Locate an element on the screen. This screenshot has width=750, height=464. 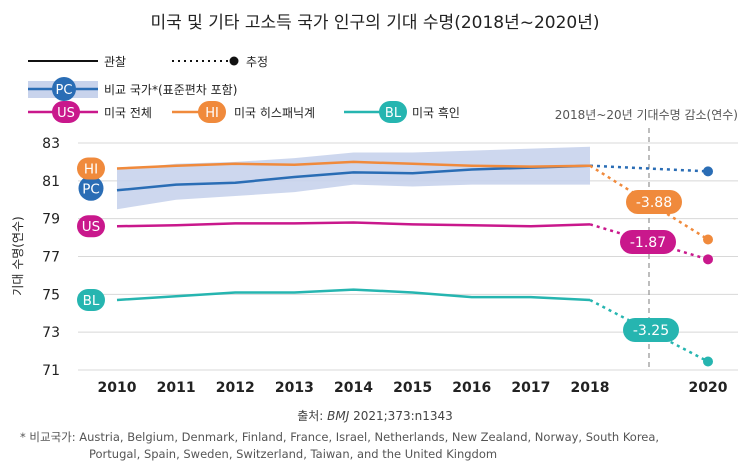
legend-hi-code: HI is located at coordinates (212, 113).